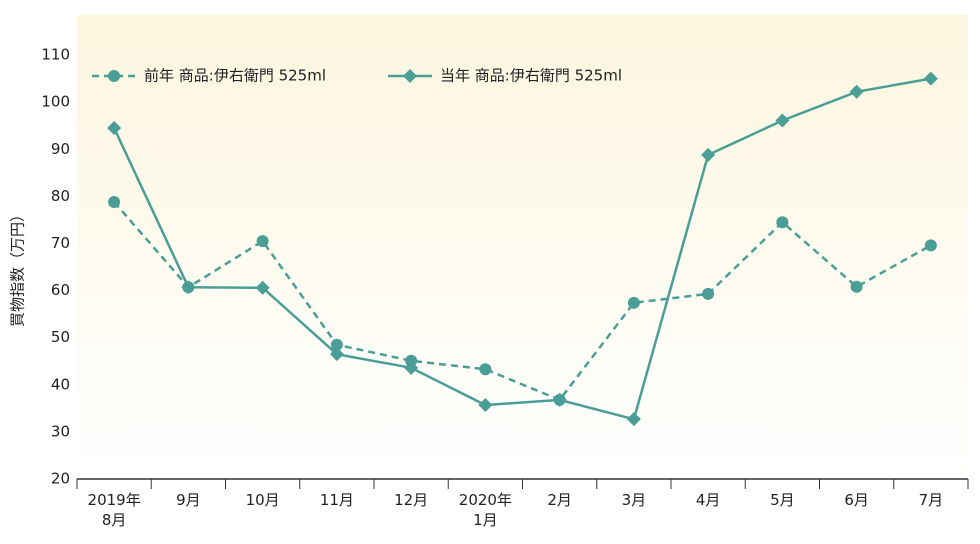  Describe the element at coordinates (336, 500) in the screenshot. I see `x-tick-label: 11月` at that location.